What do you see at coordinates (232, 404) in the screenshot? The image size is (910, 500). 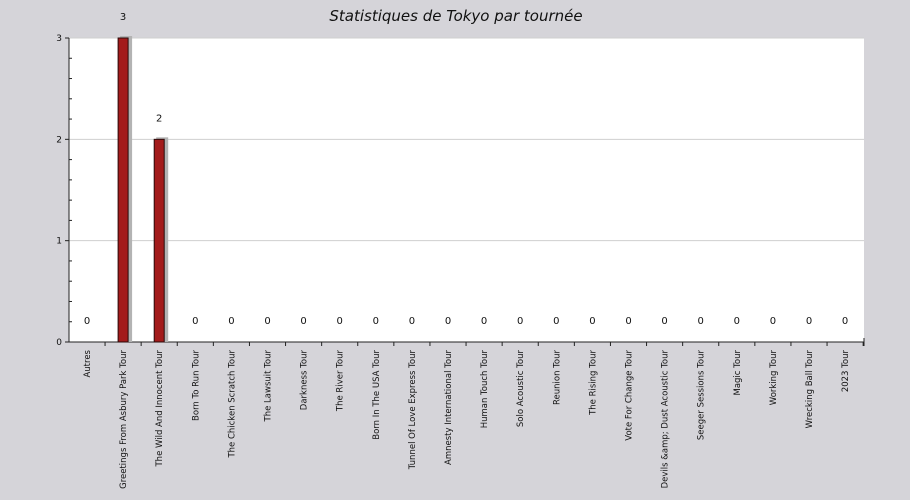 I see `x-tick-label: The Chicken Scratch Tour` at bounding box center [232, 404].